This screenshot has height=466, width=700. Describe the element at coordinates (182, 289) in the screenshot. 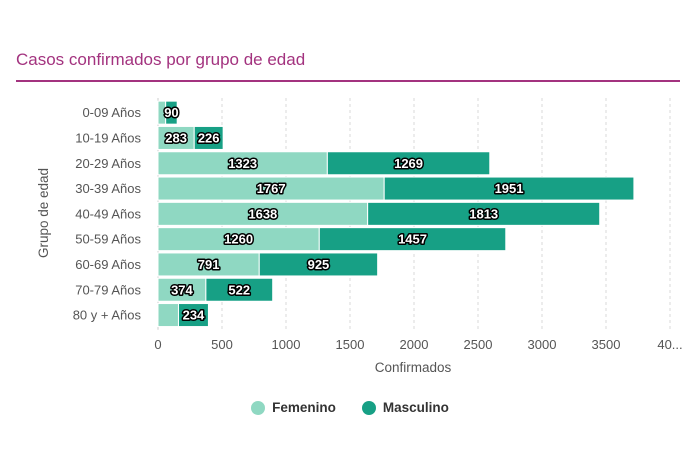

I see `data-label-femenino: 374` at that location.